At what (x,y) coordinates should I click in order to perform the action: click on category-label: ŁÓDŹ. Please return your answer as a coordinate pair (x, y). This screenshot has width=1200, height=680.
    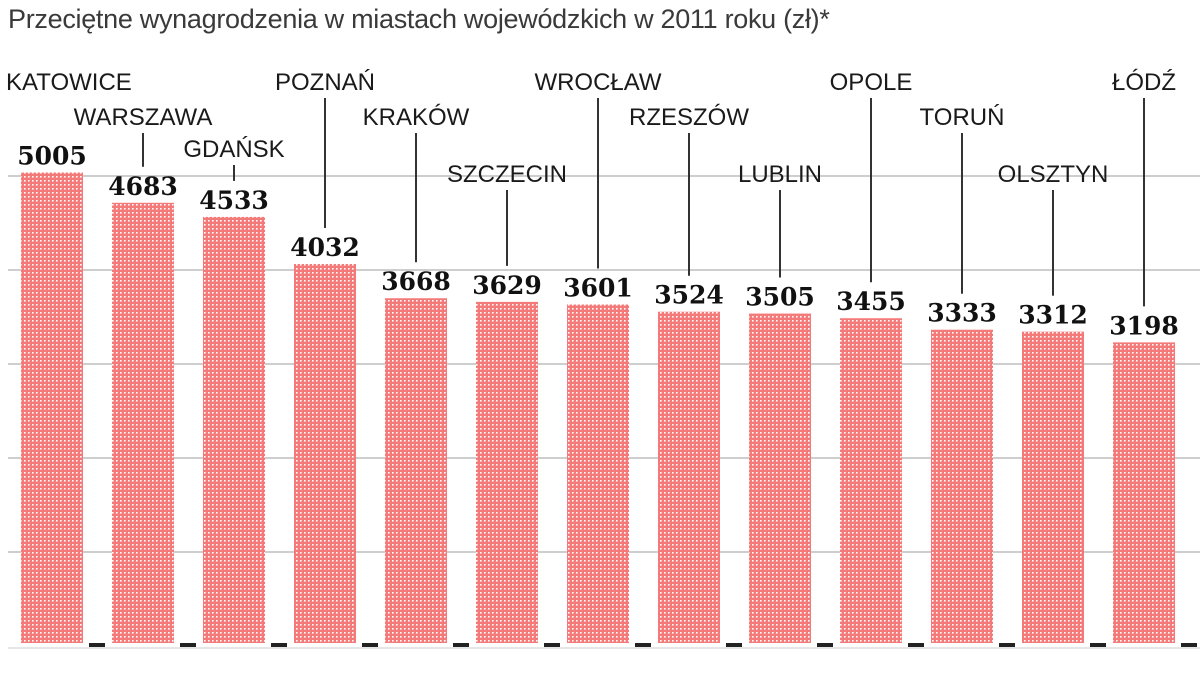
    Looking at the image, I should click on (1144, 82).